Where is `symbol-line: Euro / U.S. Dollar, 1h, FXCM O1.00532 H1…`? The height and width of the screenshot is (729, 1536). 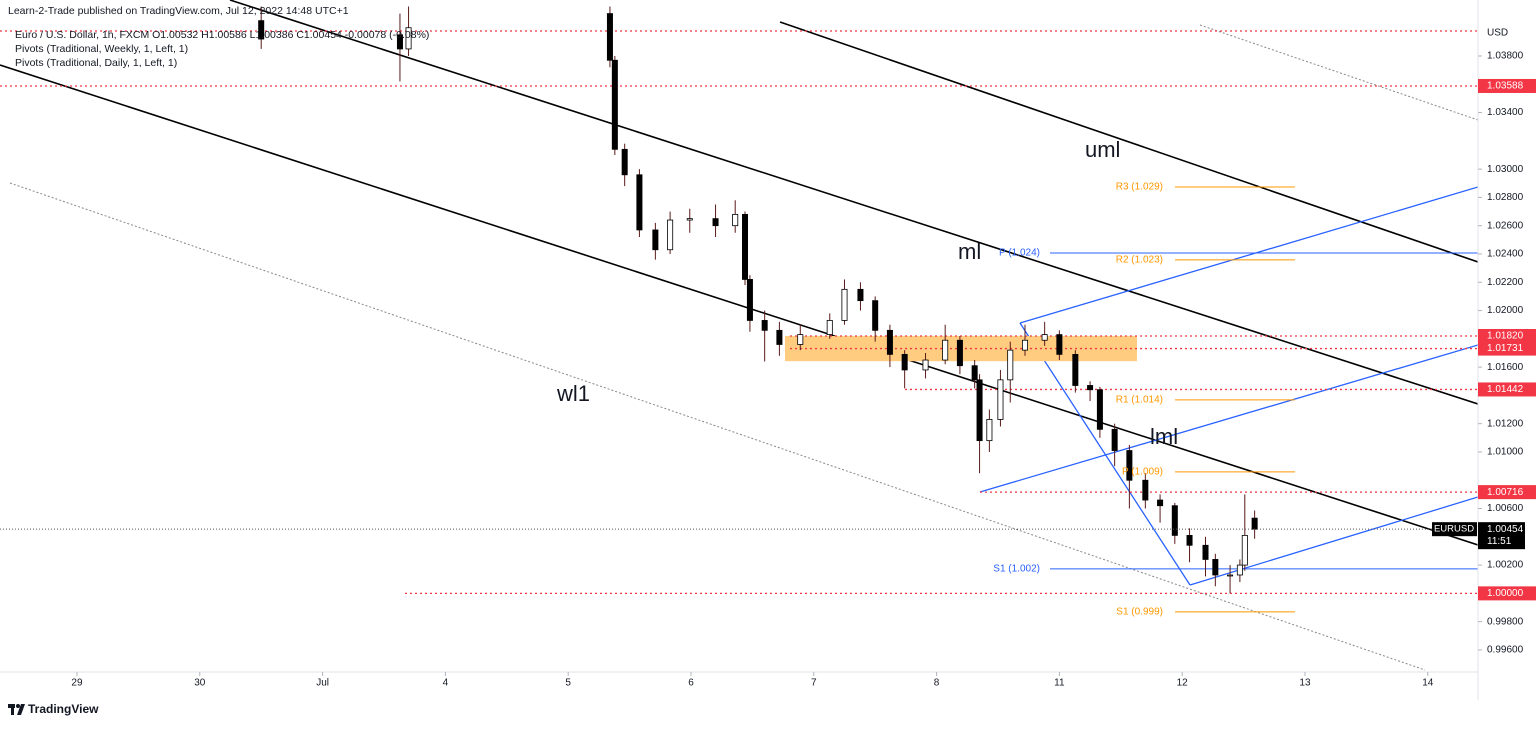 symbol-line: Euro / U.S. Dollar, 1h, FXCM O1.00532 H1… is located at coordinates (222, 35).